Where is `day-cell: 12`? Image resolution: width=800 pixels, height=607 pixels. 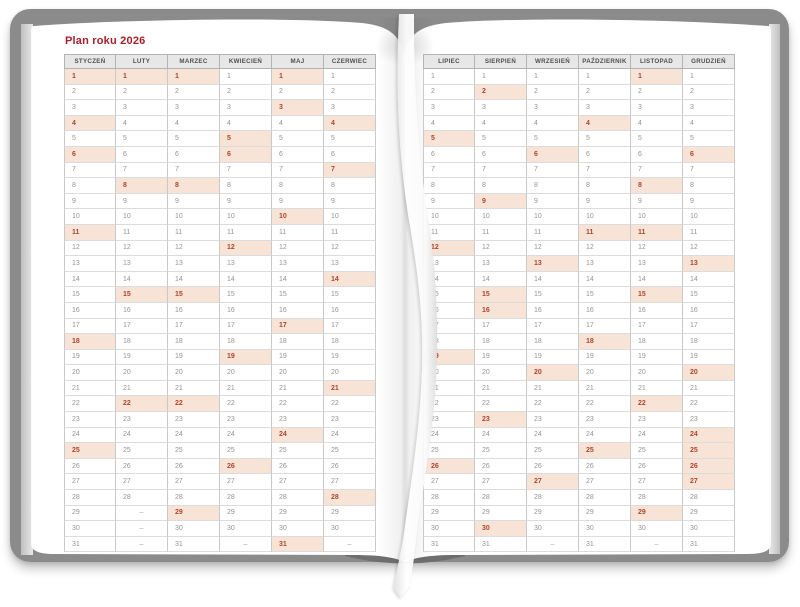
day-cell: 12 is located at coordinates (298, 248).